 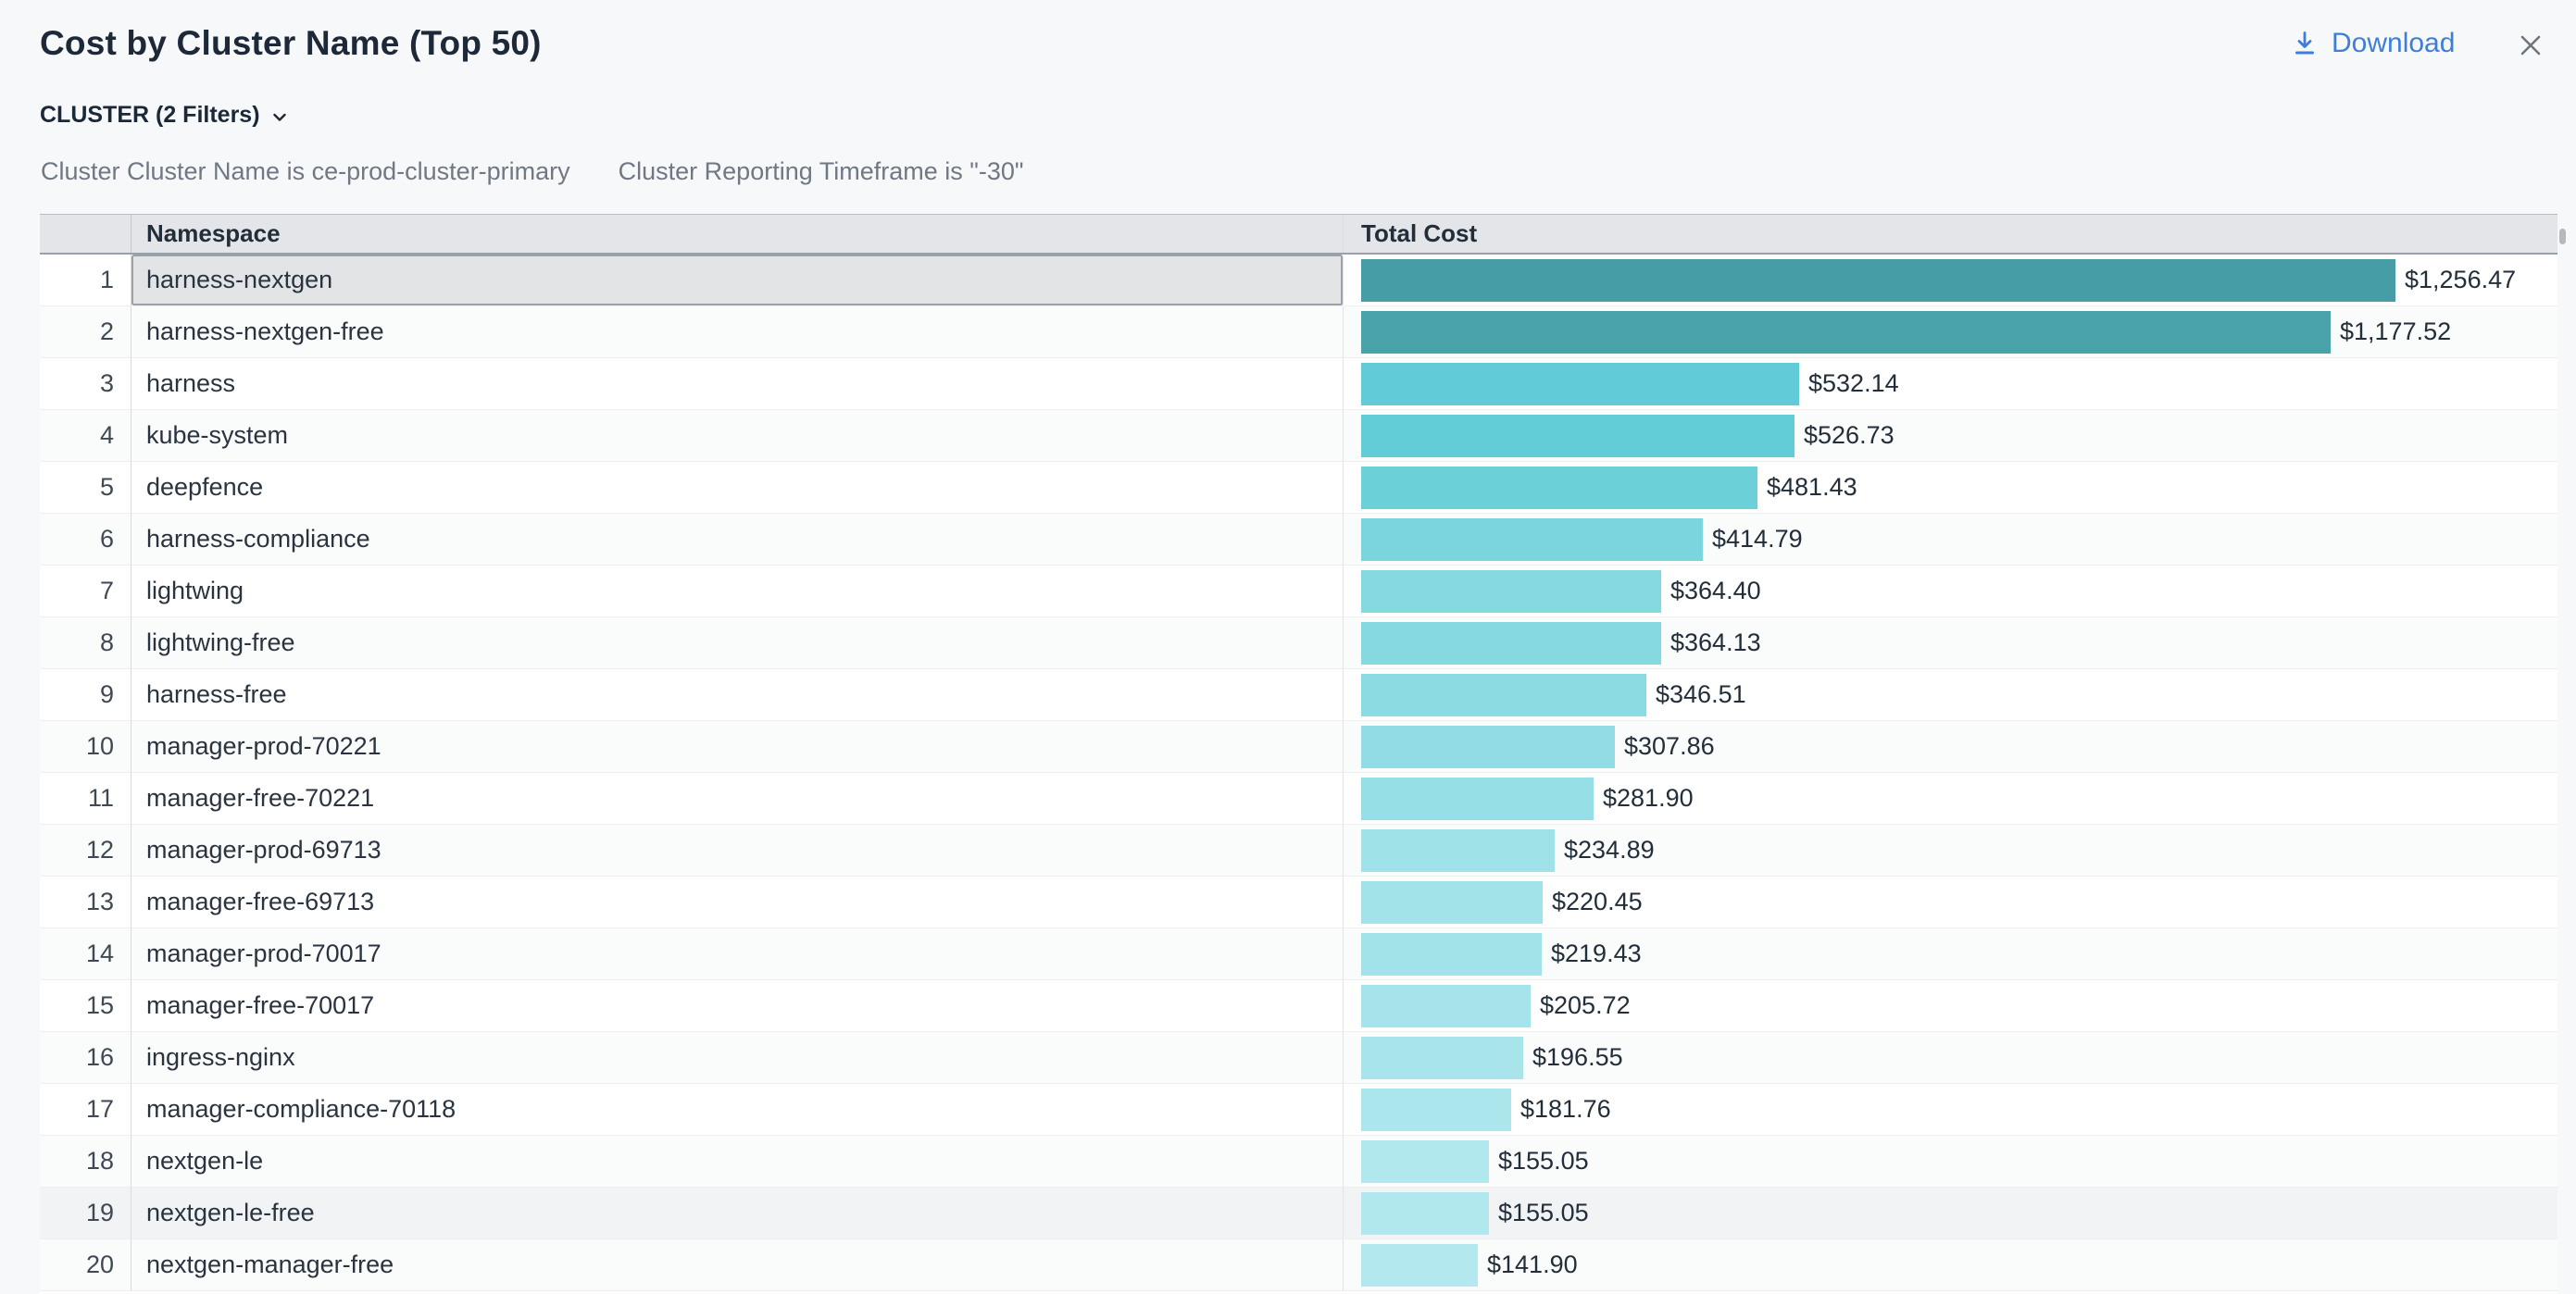 I want to click on total-cost-cell: $1,177.52, so click(x=1951, y=332).